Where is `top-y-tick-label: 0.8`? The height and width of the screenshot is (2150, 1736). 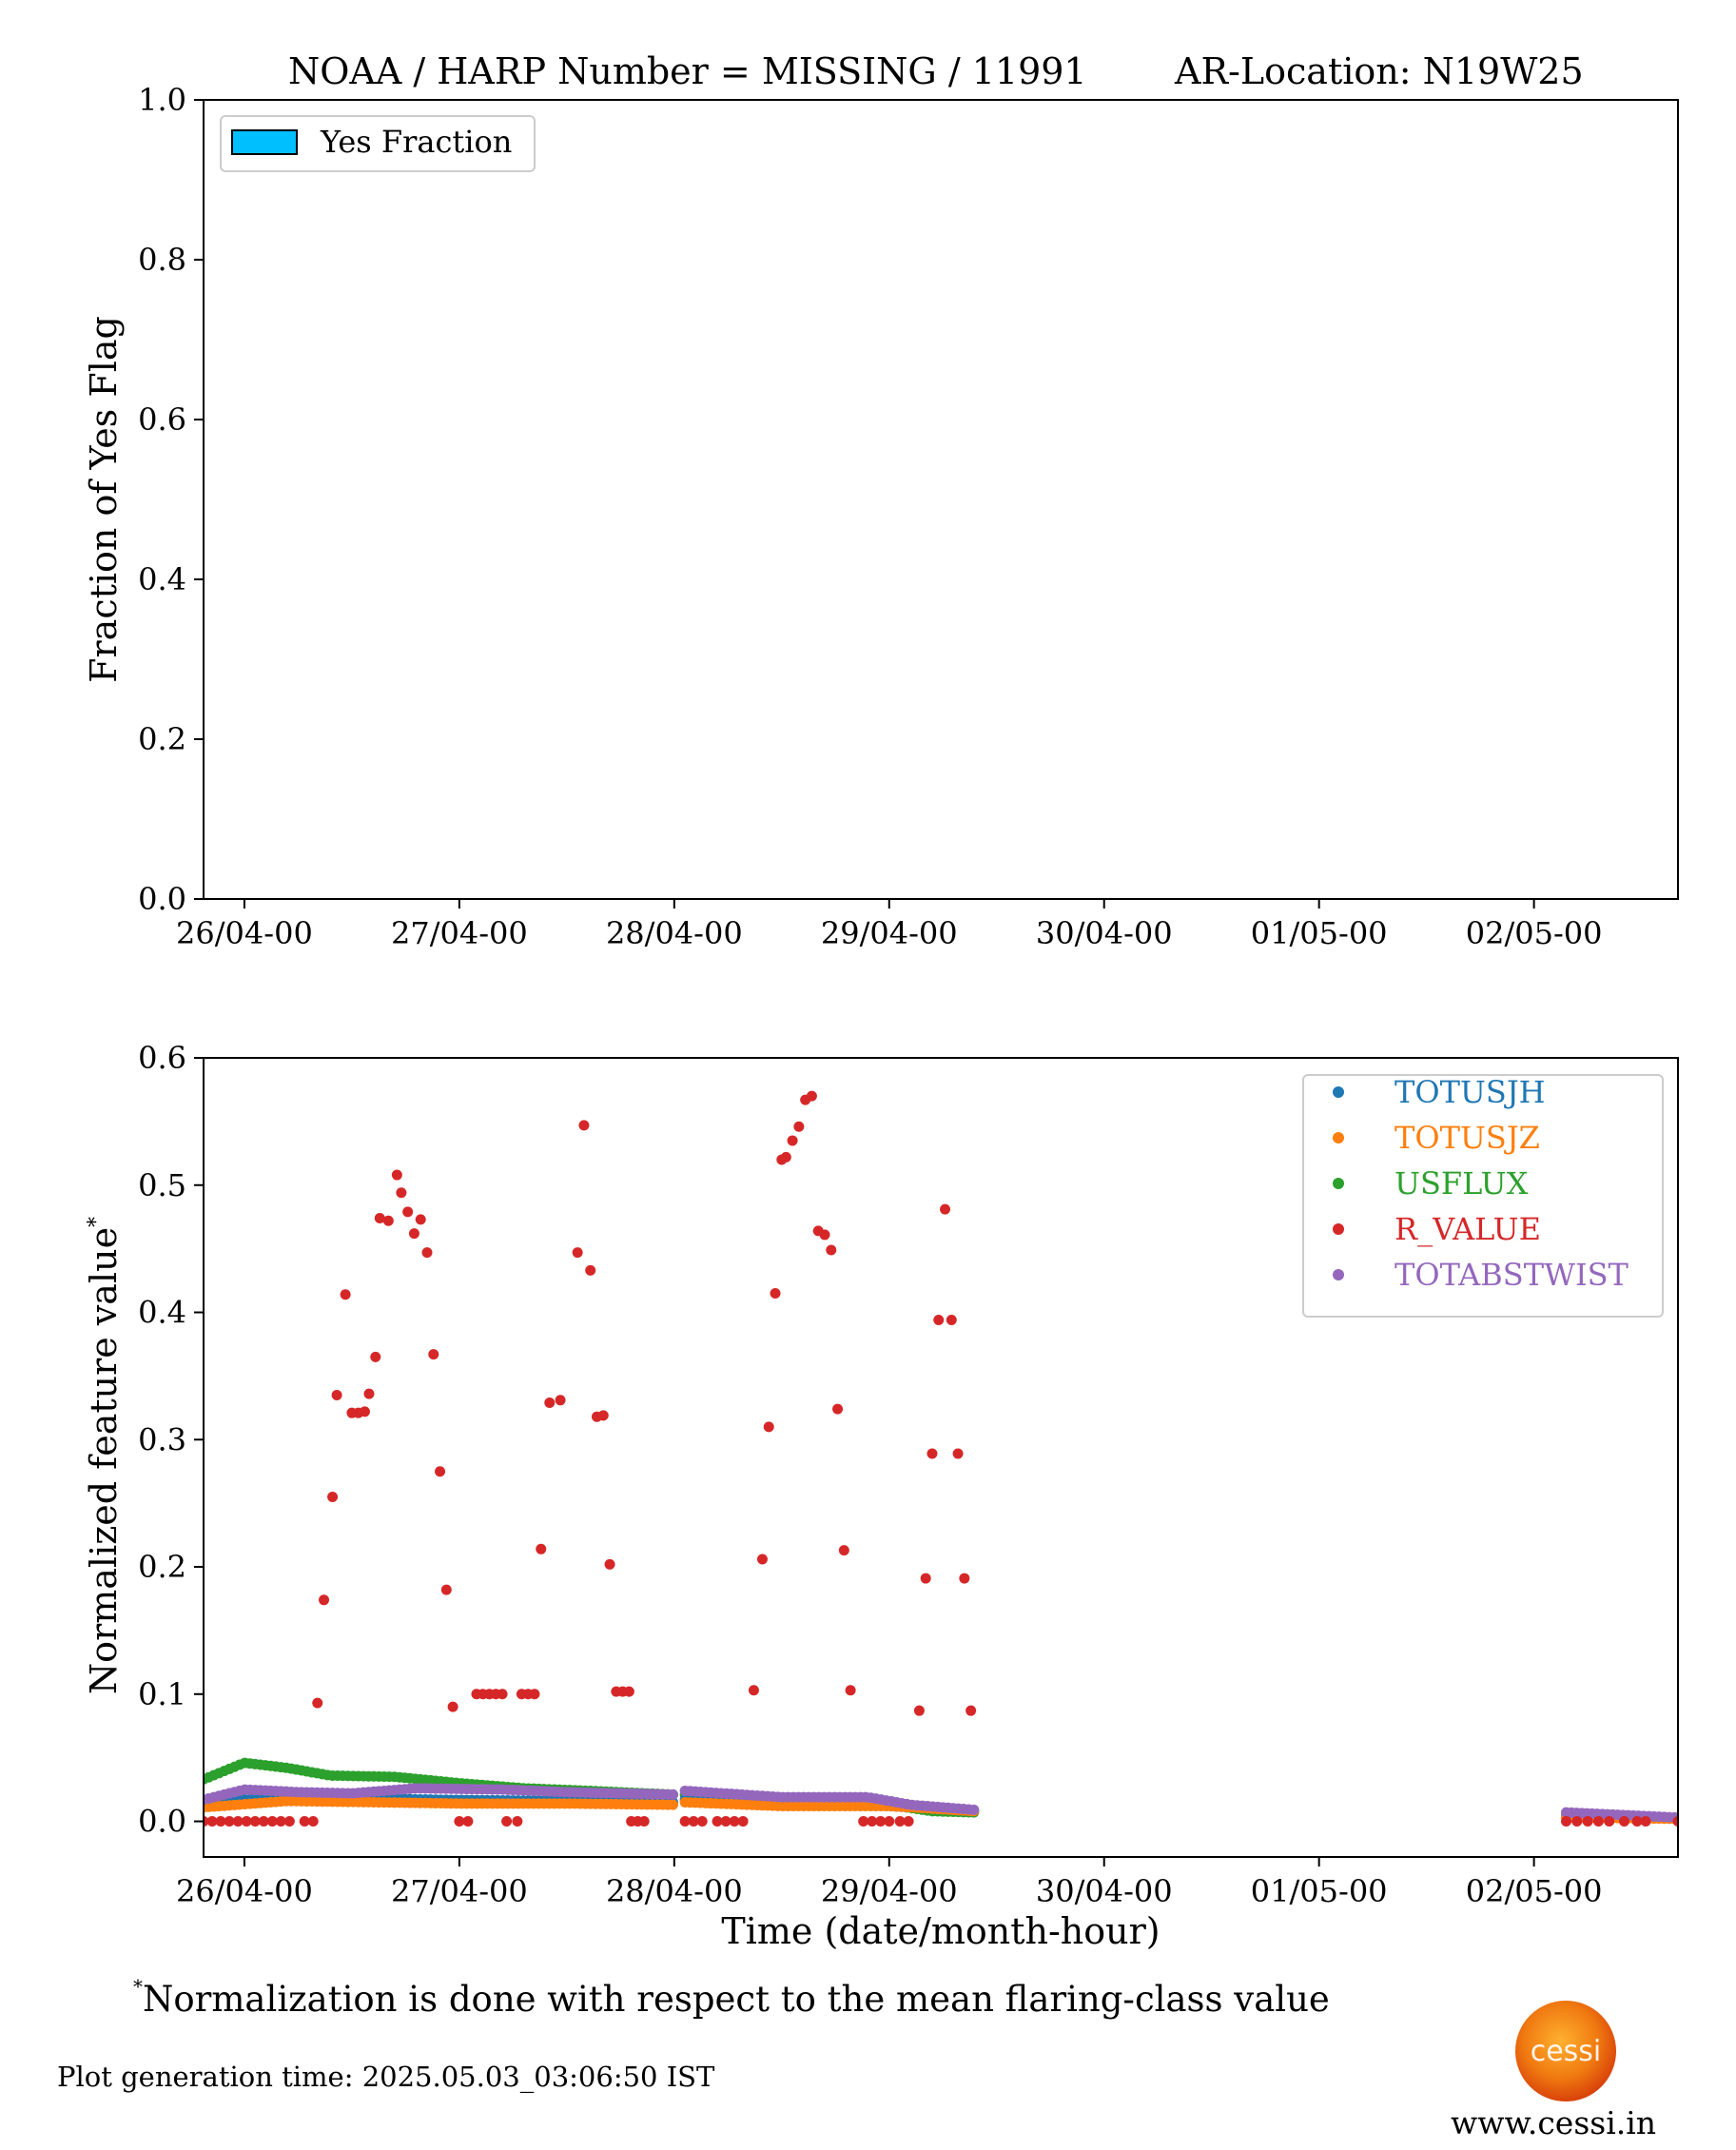 top-y-tick-label: 0.8 is located at coordinates (162, 260).